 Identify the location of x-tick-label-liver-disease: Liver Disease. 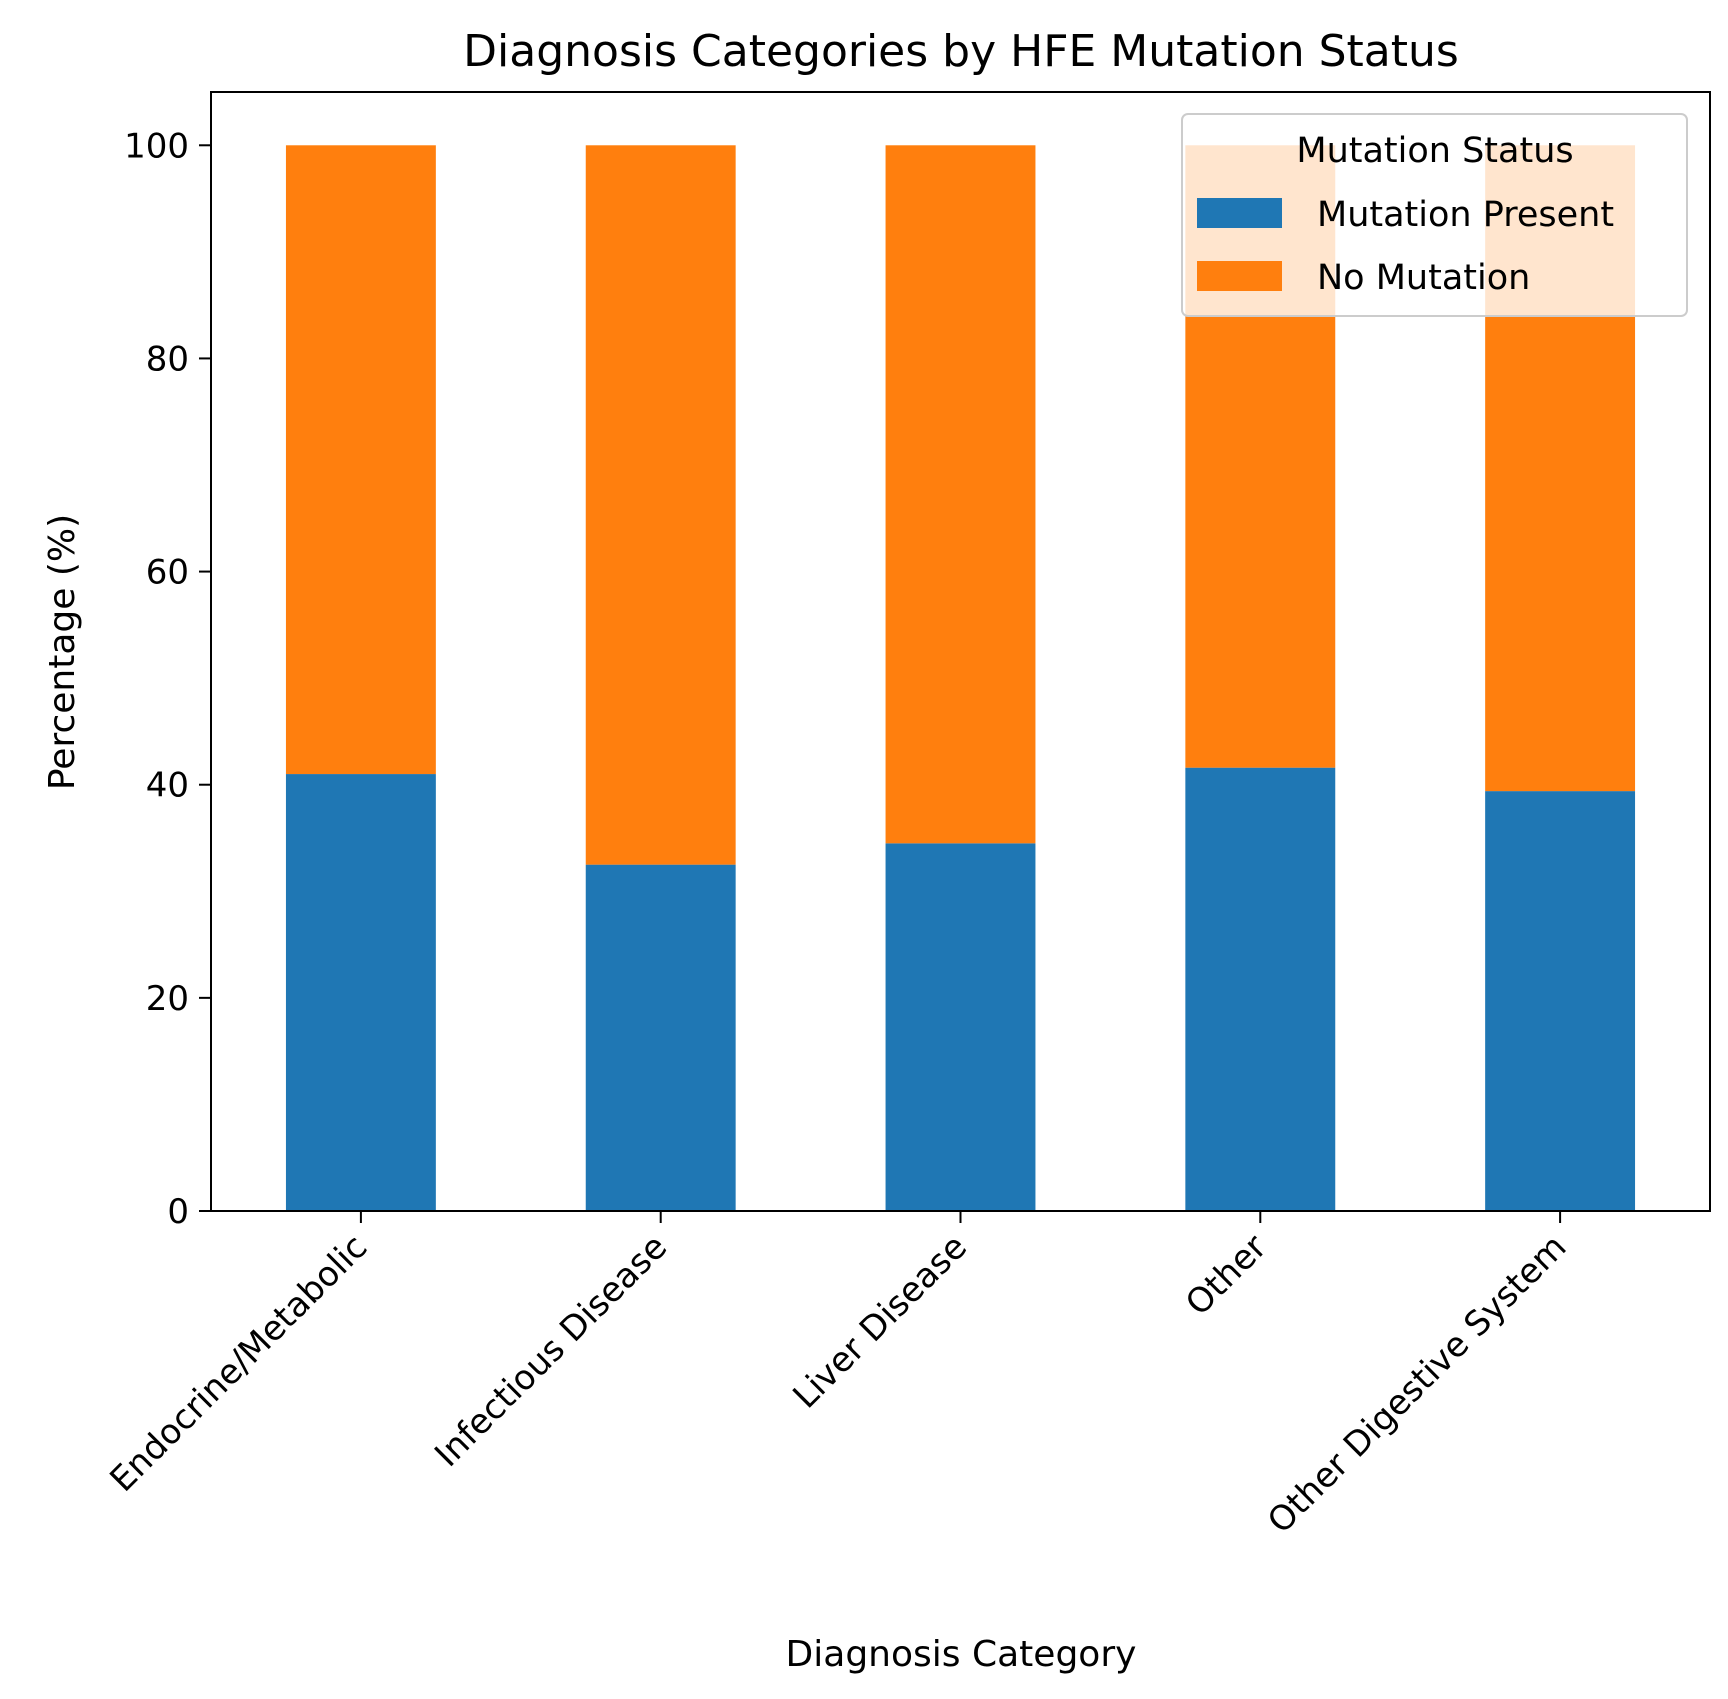
(879, 1321).